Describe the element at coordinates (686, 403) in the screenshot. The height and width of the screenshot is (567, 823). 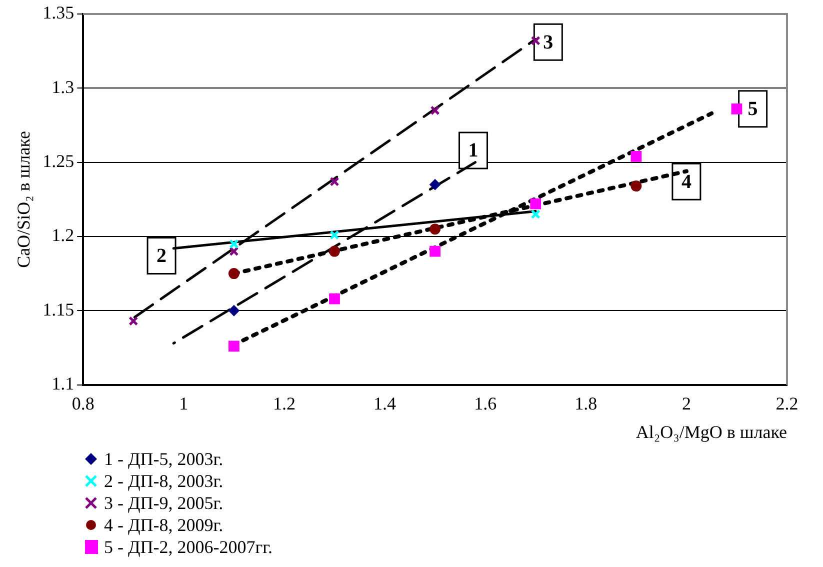
I see `x-tick-label: 2` at that location.